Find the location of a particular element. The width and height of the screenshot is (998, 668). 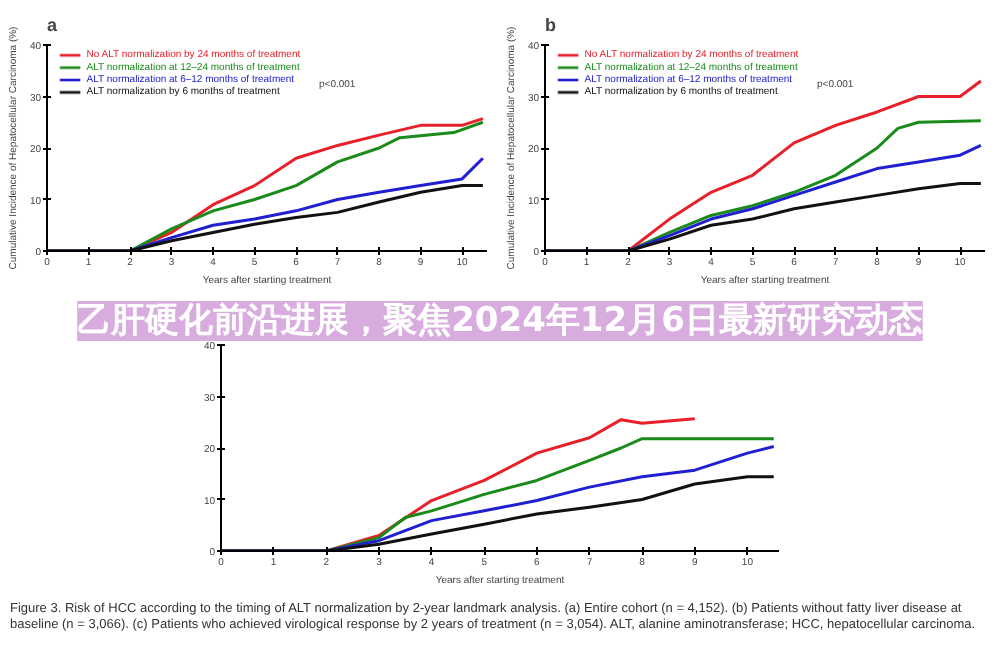

chart-title: 乙肝硬化前沿进展，聚焦2024年12月6日最新研究动态 is located at coordinates (500, 321).